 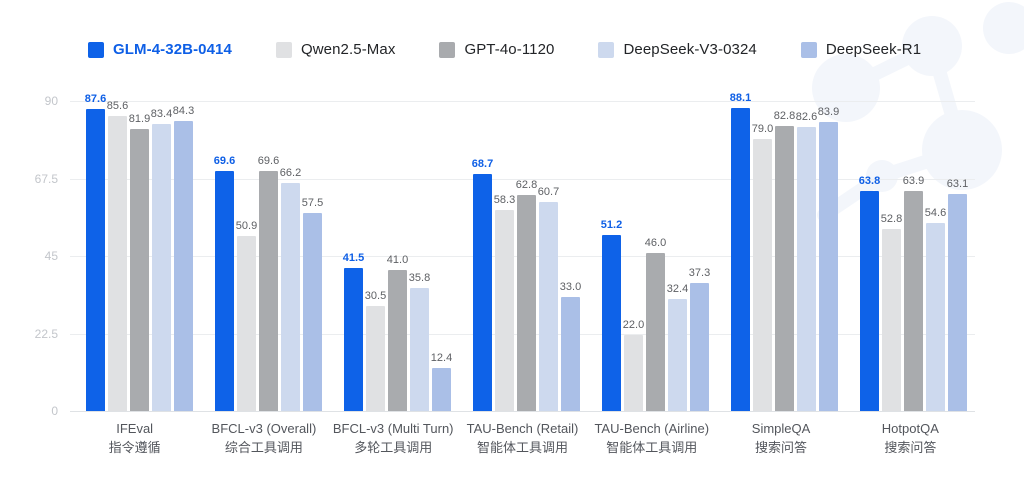 I want to click on bar-DeepSeek-R1: 37.3, so click(x=699, y=339).